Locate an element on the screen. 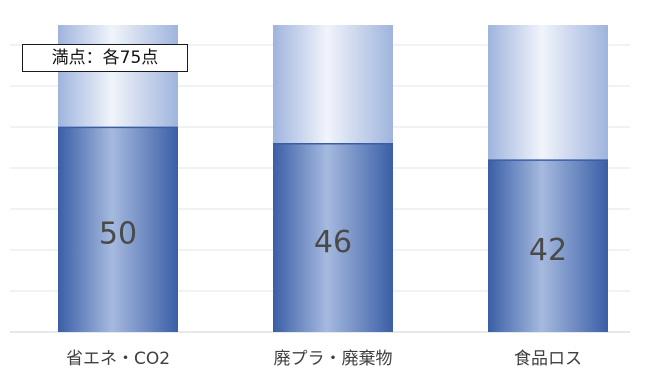 This screenshot has width=646, height=383. category-label: 食品ロス is located at coordinates (548, 359).